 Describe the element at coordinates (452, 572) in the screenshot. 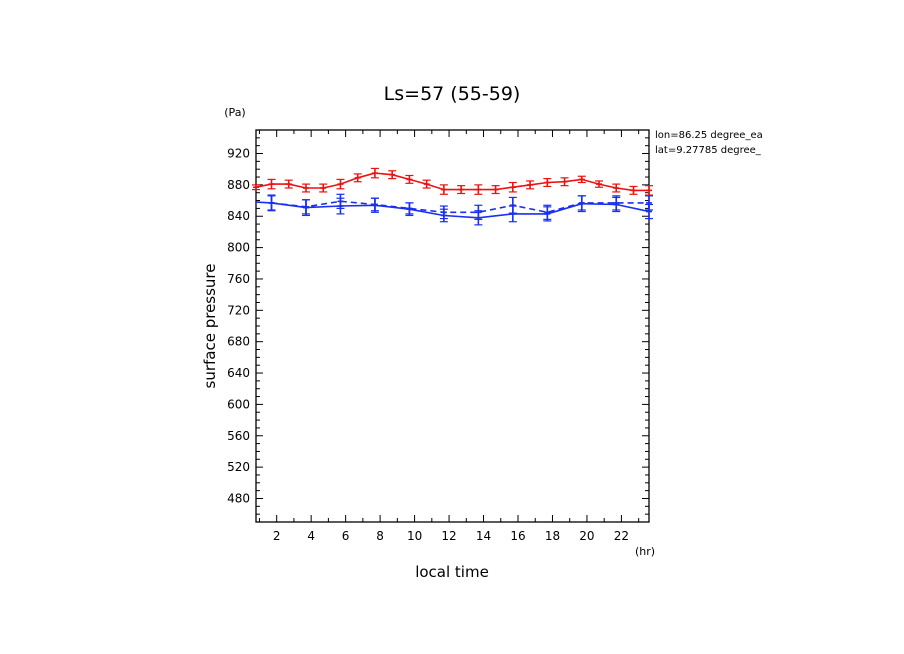

I see `x-axis-label: local time` at that location.